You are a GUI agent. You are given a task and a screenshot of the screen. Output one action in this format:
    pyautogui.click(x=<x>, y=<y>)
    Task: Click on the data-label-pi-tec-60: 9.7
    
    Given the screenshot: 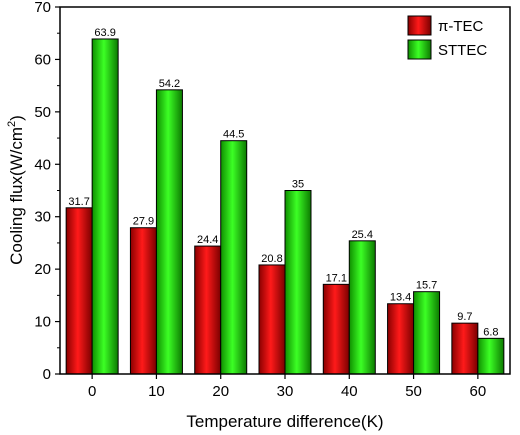 What is the action you would take?
    pyautogui.click(x=464, y=317)
    